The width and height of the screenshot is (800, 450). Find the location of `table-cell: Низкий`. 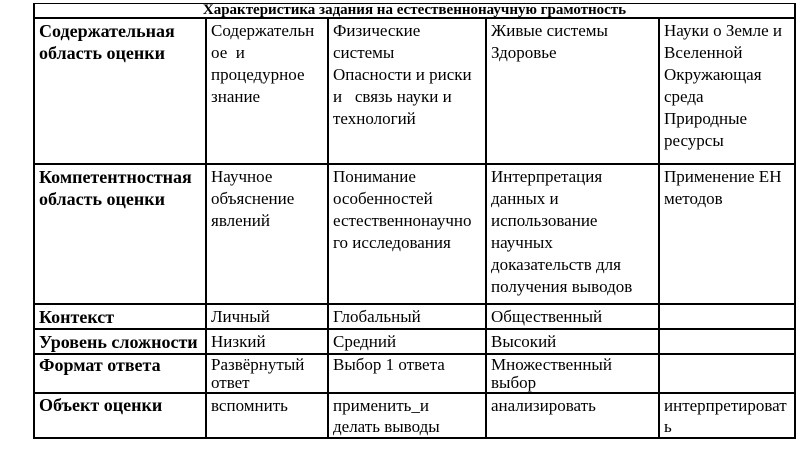

table-cell: Низкий is located at coordinates (267, 341).